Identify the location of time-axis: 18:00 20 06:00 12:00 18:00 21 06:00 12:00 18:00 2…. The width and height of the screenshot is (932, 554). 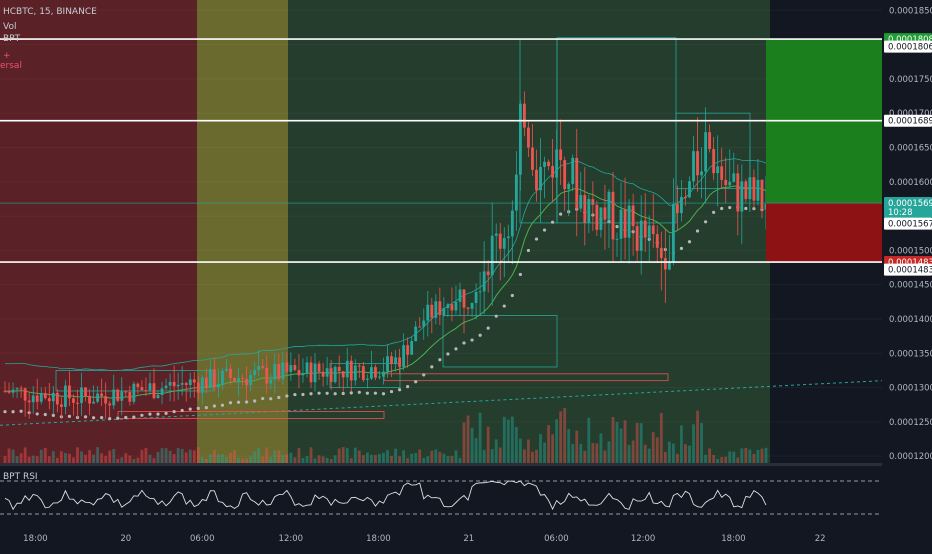
(424, 539).